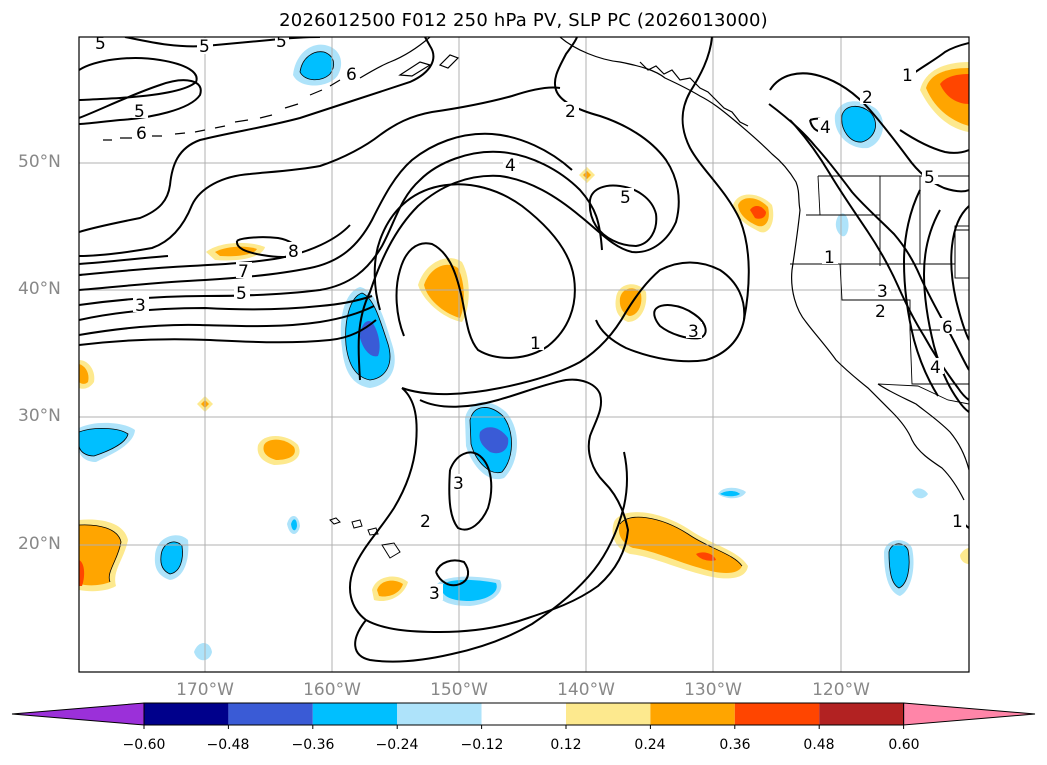 This screenshot has height=765, width=1047. Describe the element at coordinates (78, 714) in the screenshot. I see `colorbar-extend-min` at that location.